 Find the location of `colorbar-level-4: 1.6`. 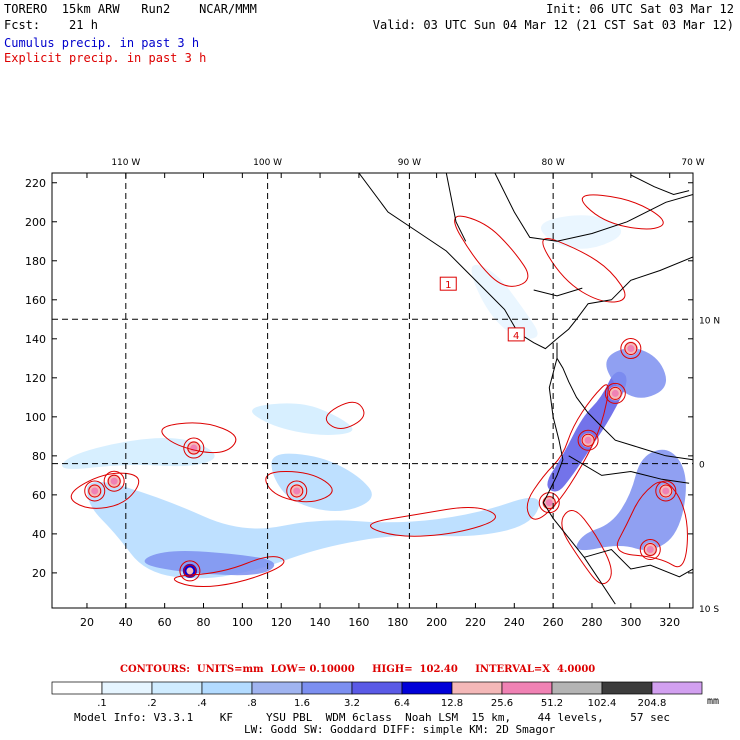

colorbar-level-4: 1.6 is located at coordinates (302, 703).